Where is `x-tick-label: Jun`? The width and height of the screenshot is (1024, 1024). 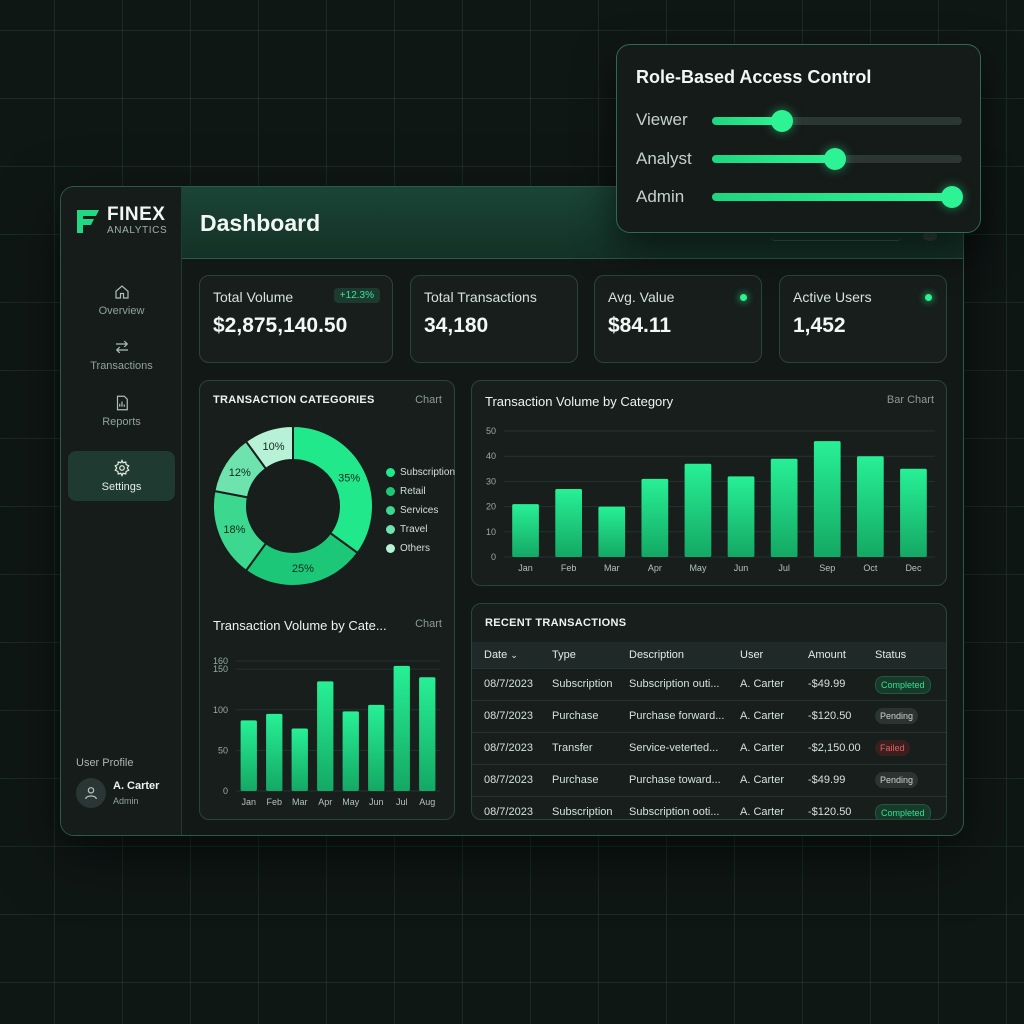 x-tick-label: Jun is located at coordinates (741, 568).